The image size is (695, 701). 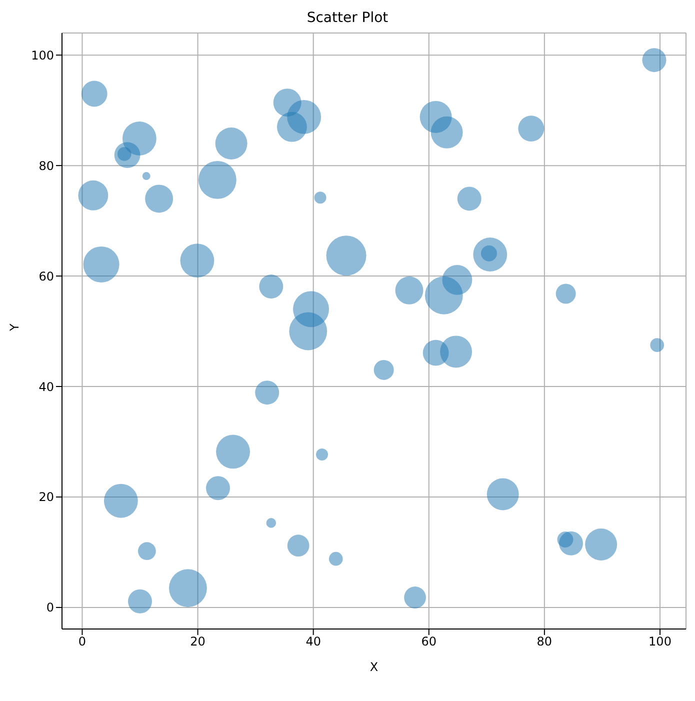 I want to click on x-tick-label: 80, so click(x=544, y=641).